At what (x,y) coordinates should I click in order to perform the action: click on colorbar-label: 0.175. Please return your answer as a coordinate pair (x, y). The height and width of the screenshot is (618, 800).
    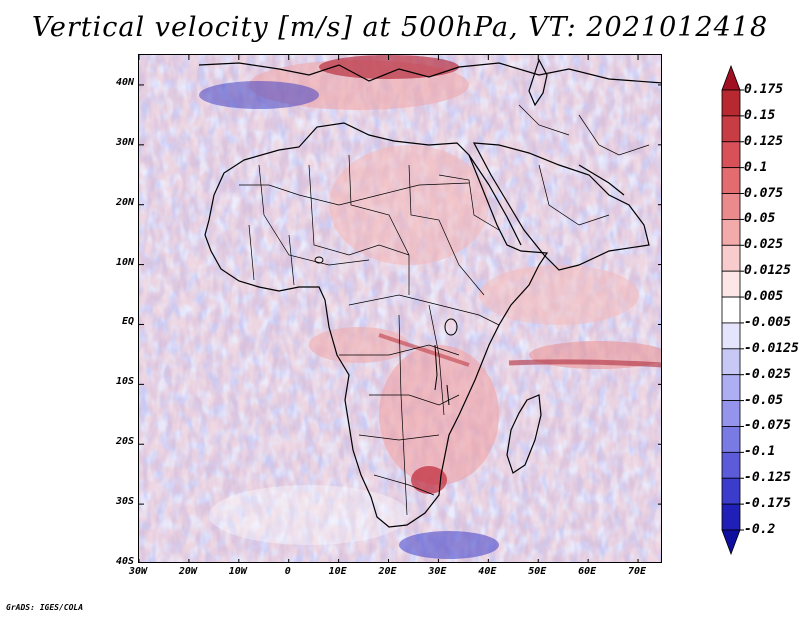
    Looking at the image, I should click on (764, 89).